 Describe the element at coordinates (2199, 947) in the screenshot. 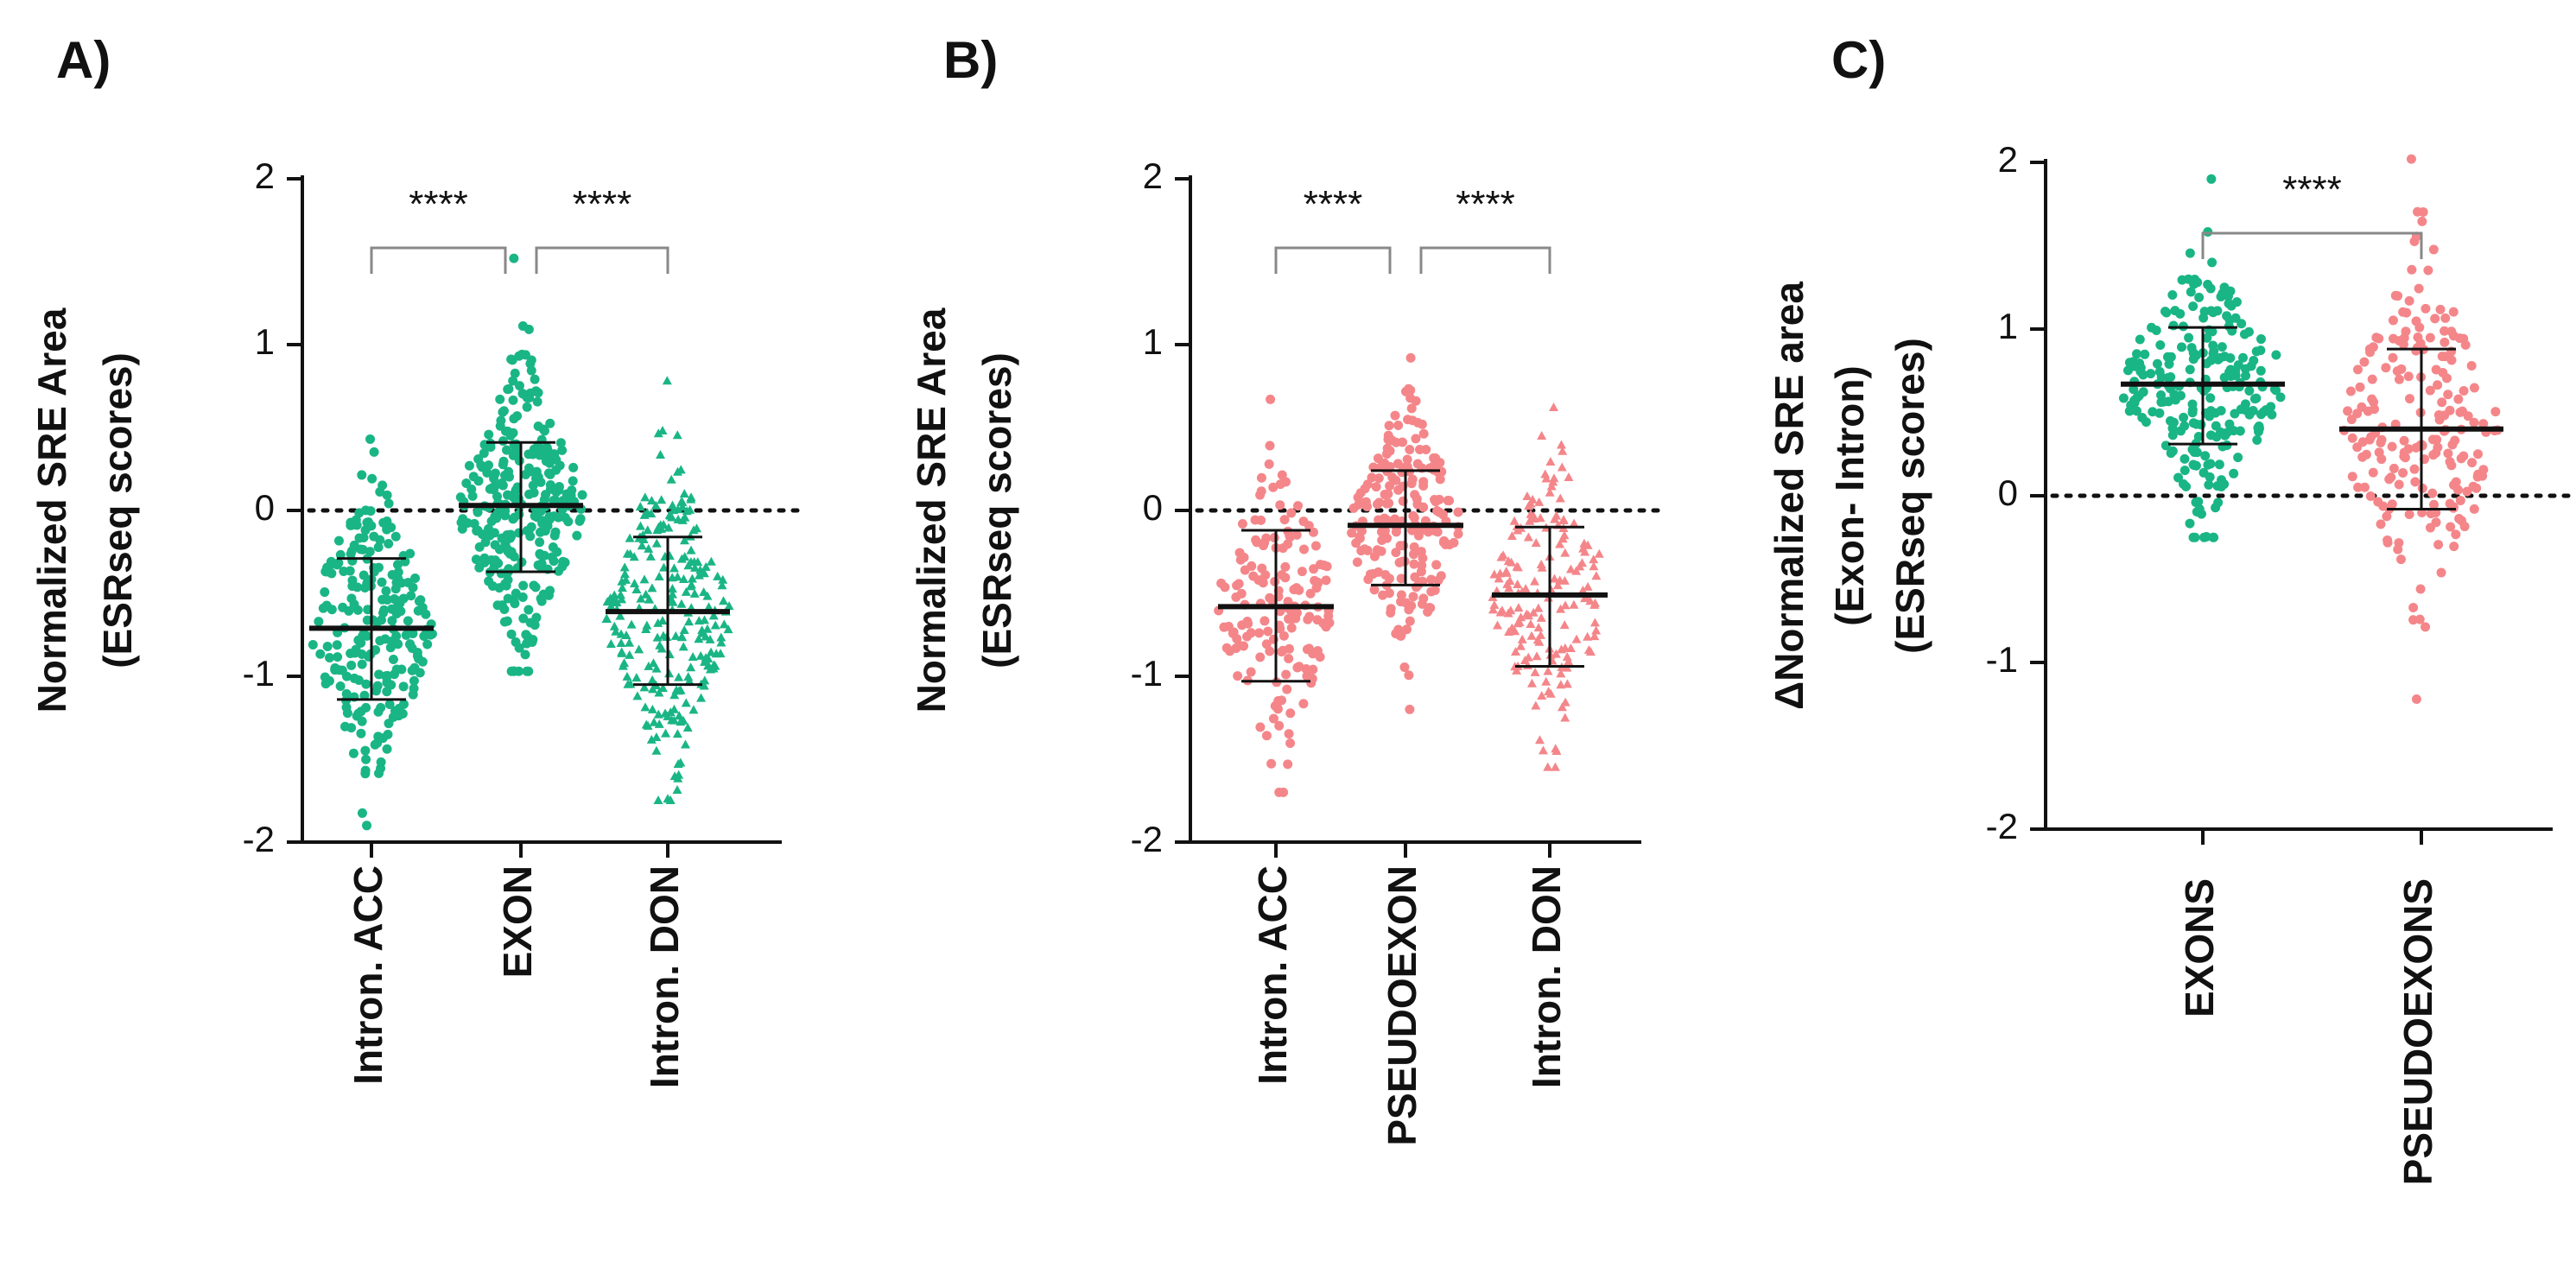

I see `category-label: EXONS` at that location.